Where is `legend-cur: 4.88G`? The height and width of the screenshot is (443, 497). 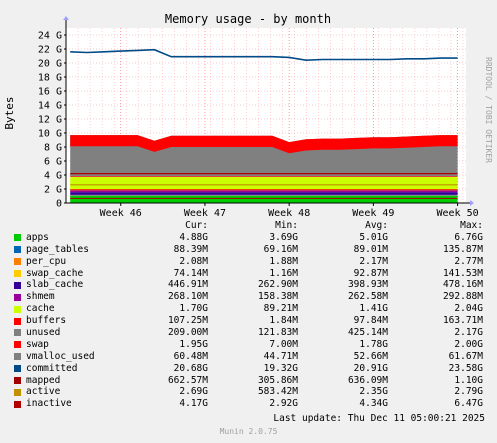
legend-cur: 4.88G is located at coordinates (193, 237).